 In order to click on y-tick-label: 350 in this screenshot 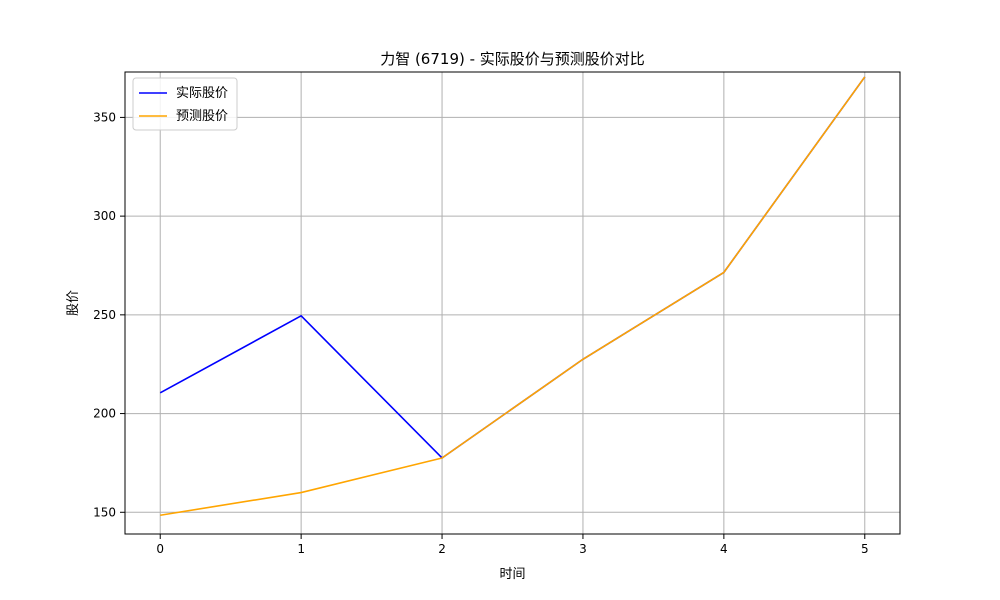, I will do `click(104, 117)`.